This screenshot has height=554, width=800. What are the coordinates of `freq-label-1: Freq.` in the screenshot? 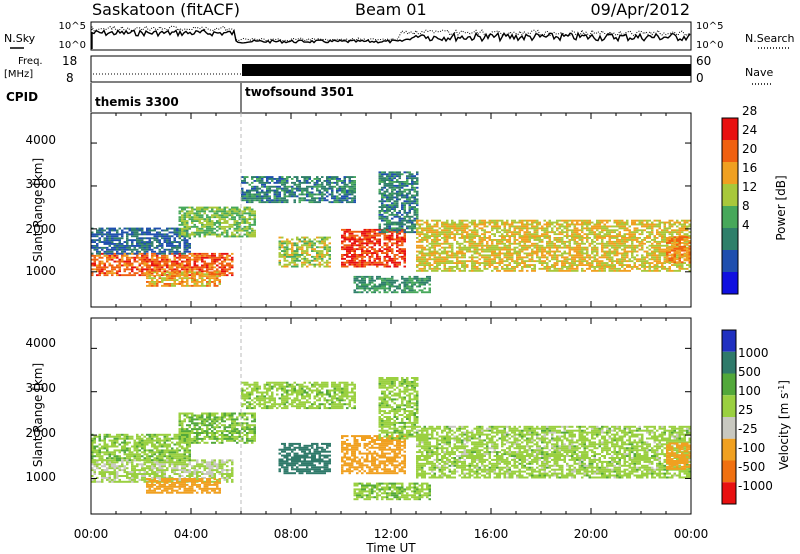 It's located at (30, 61).